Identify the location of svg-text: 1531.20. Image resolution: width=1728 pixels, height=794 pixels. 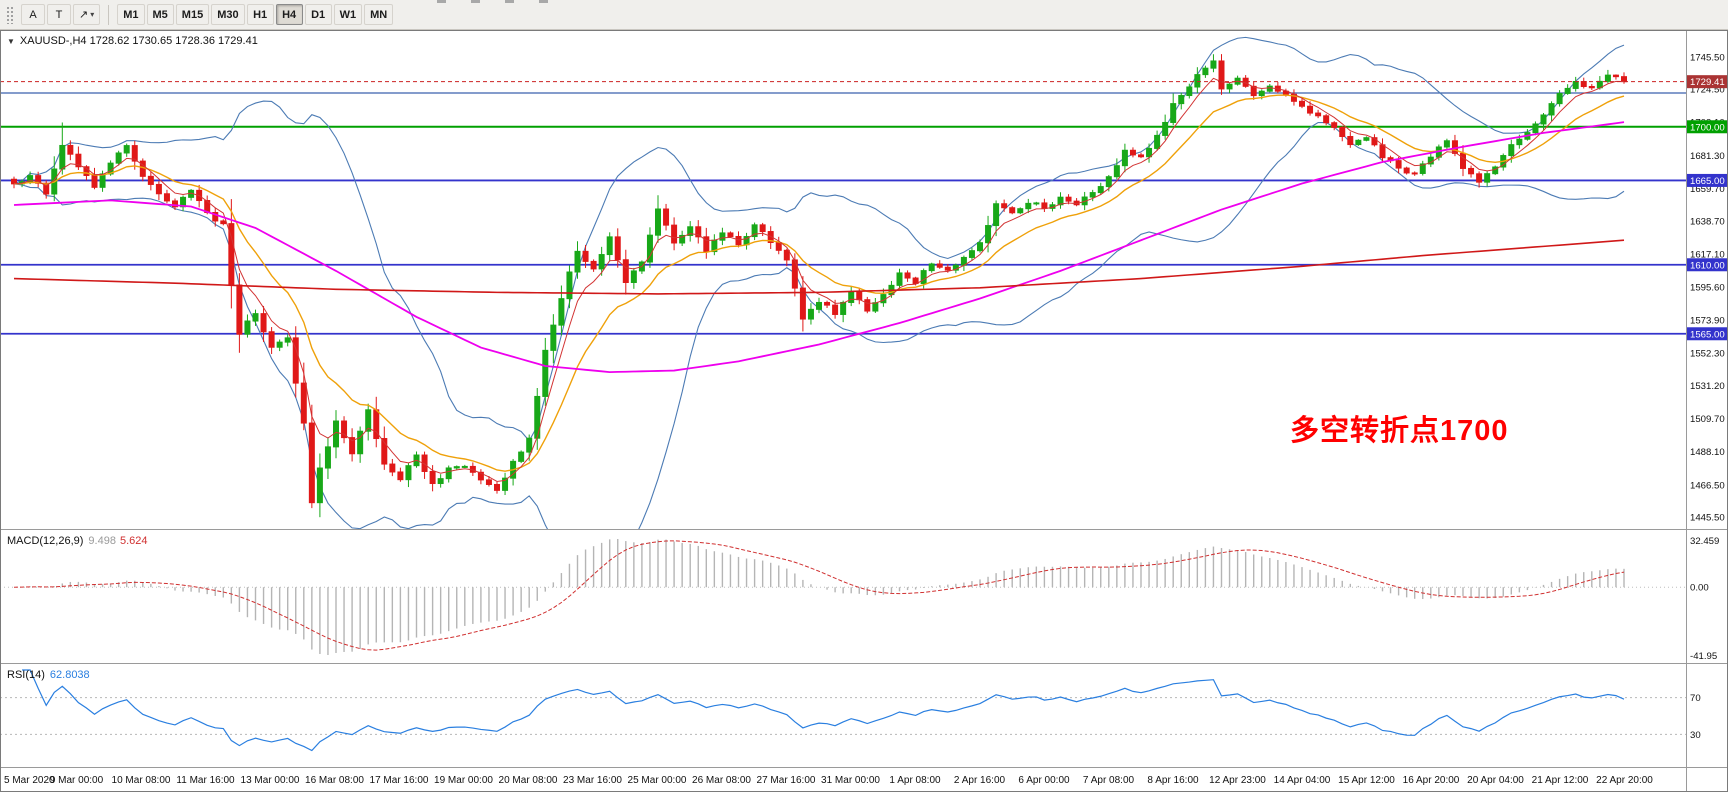
(1707, 386).